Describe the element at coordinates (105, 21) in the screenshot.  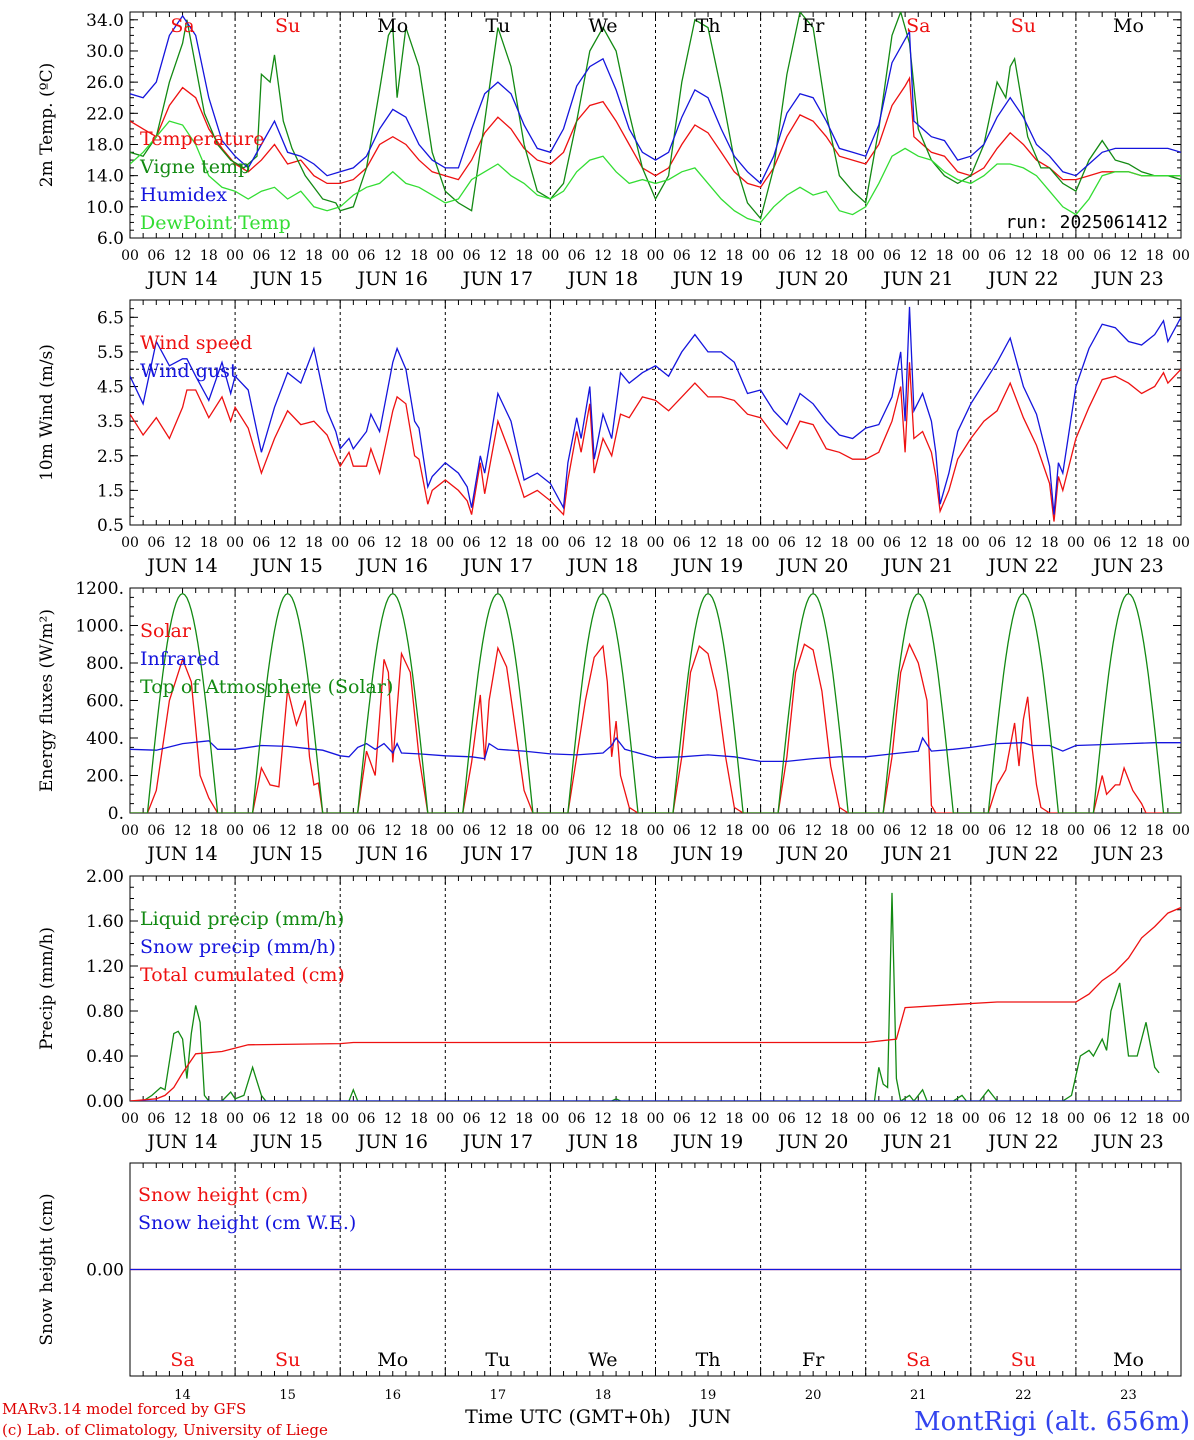
I see `y-tick-label: 34.0` at that location.